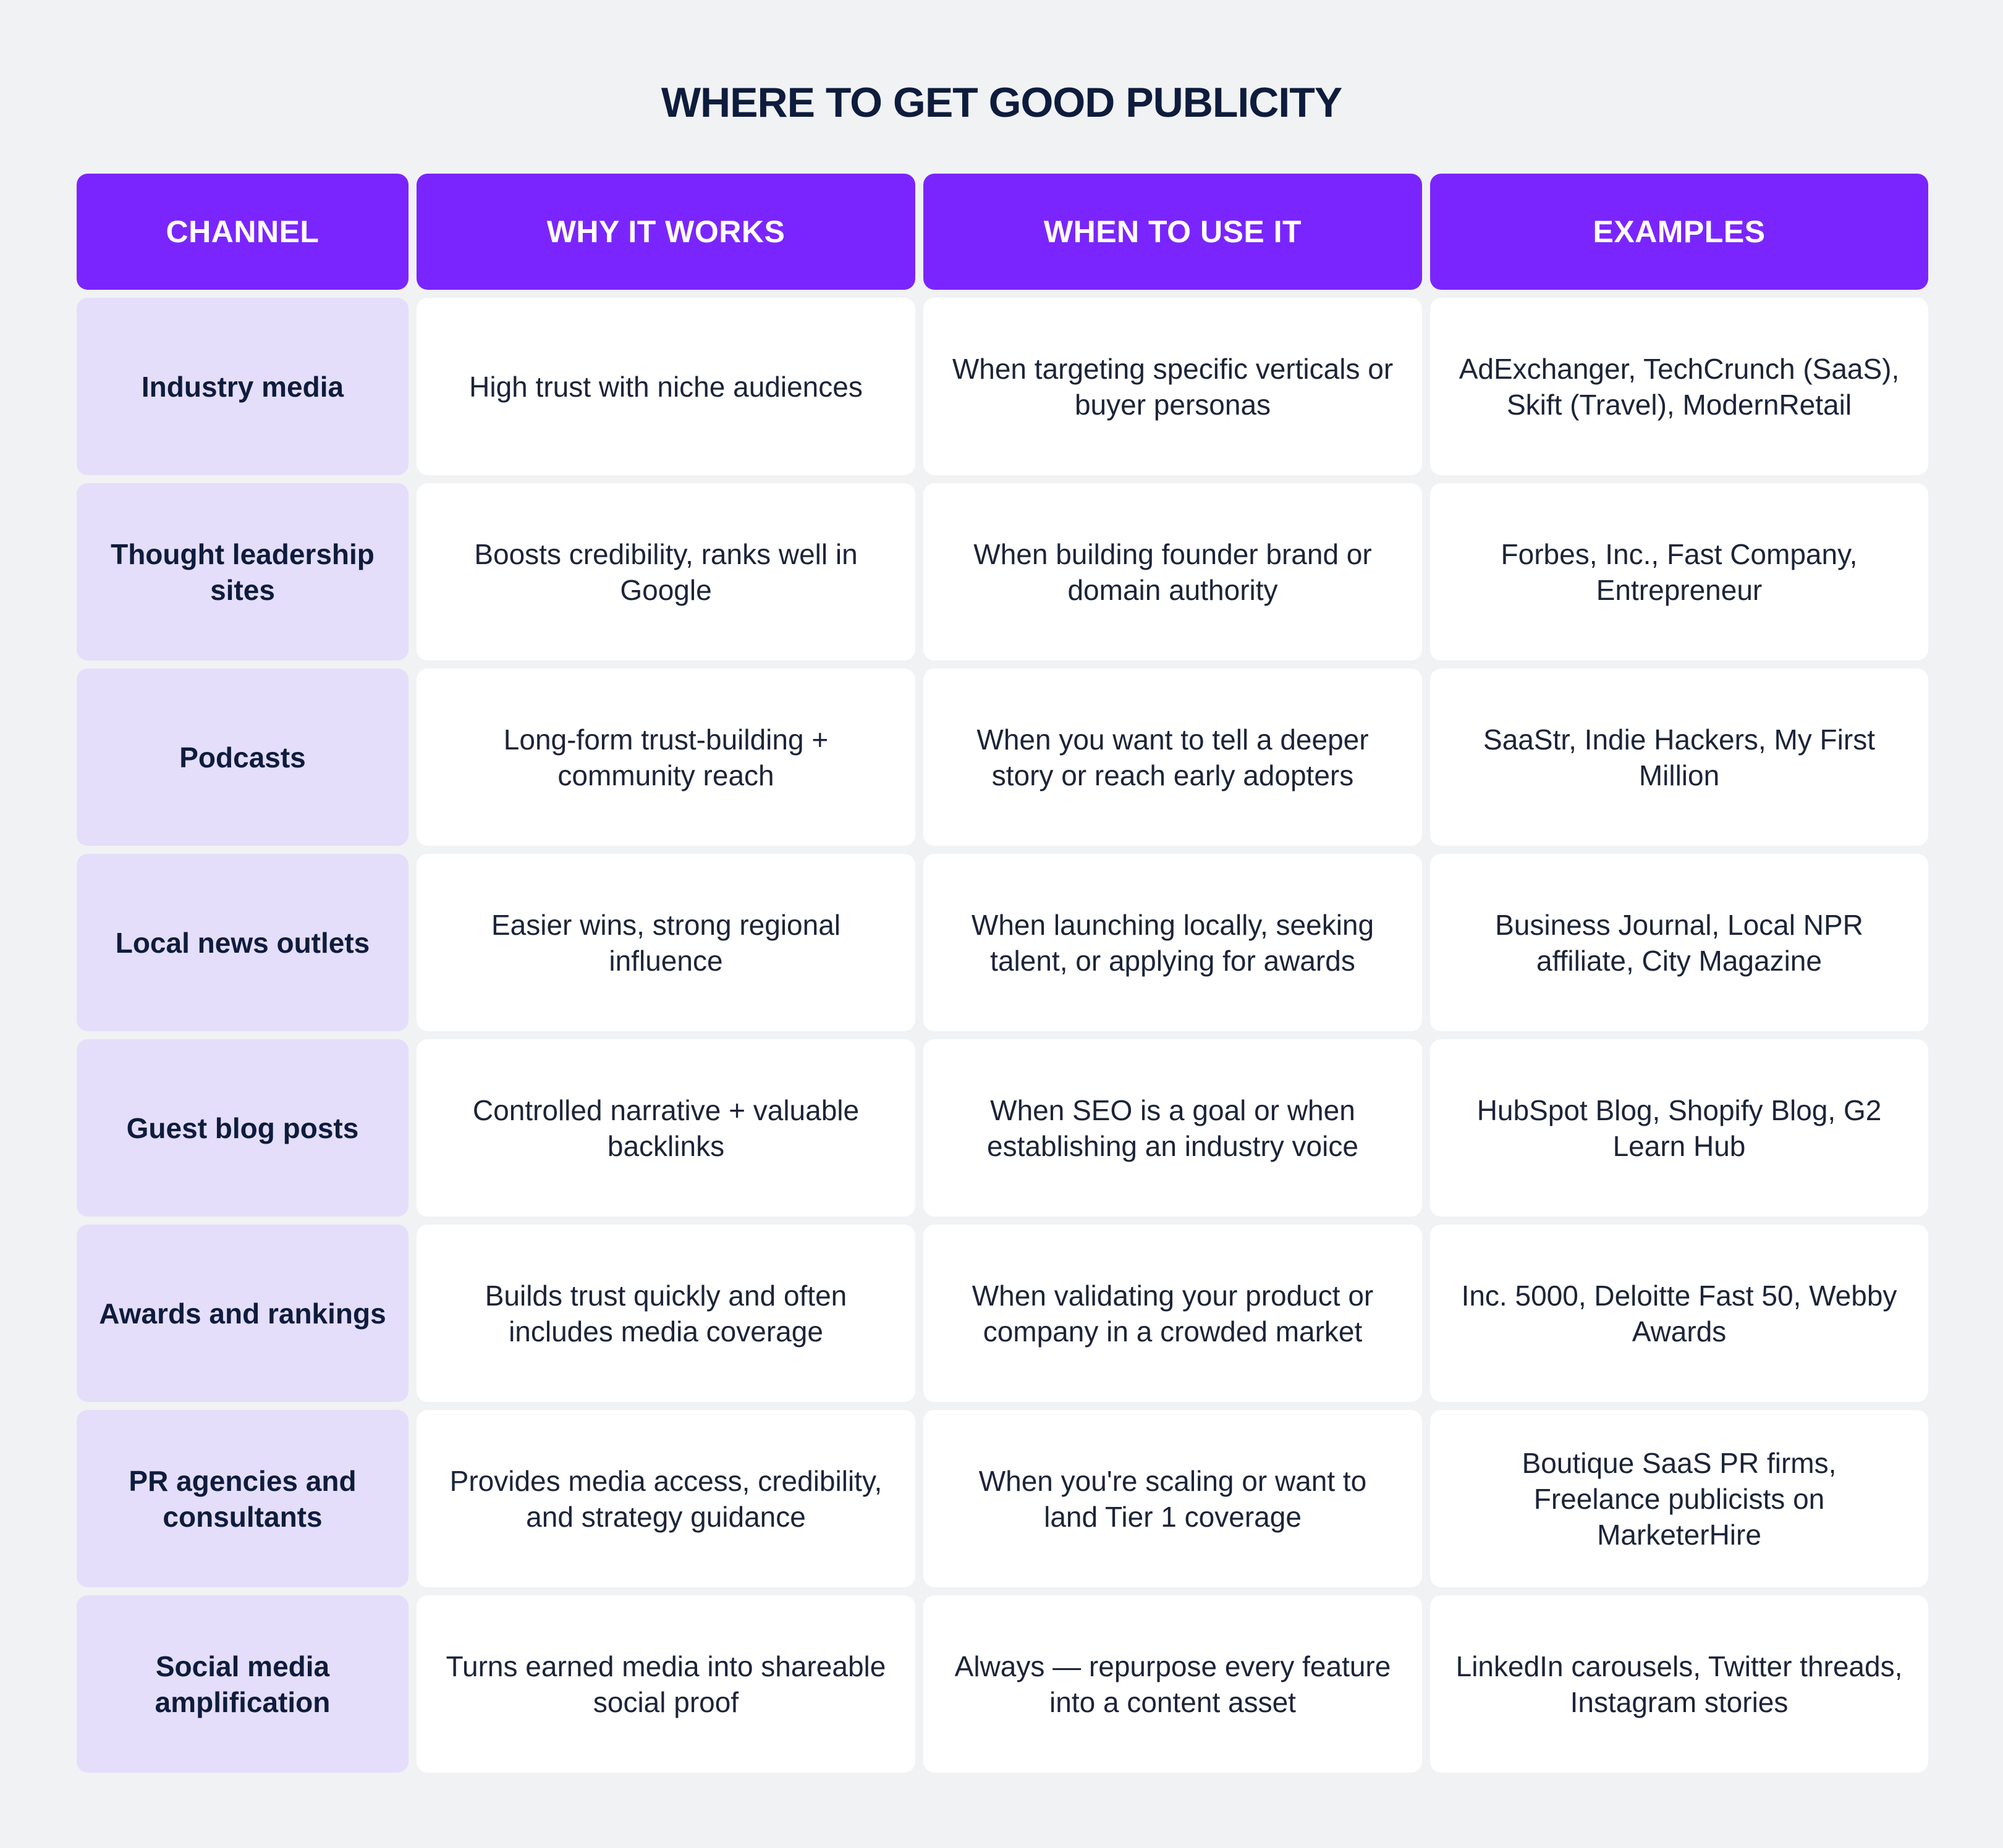 The height and width of the screenshot is (1848, 2003). What do you see at coordinates (666, 386) in the screenshot?
I see `why-cell: High trust with niche audiences` at bounding box center [666, 386].